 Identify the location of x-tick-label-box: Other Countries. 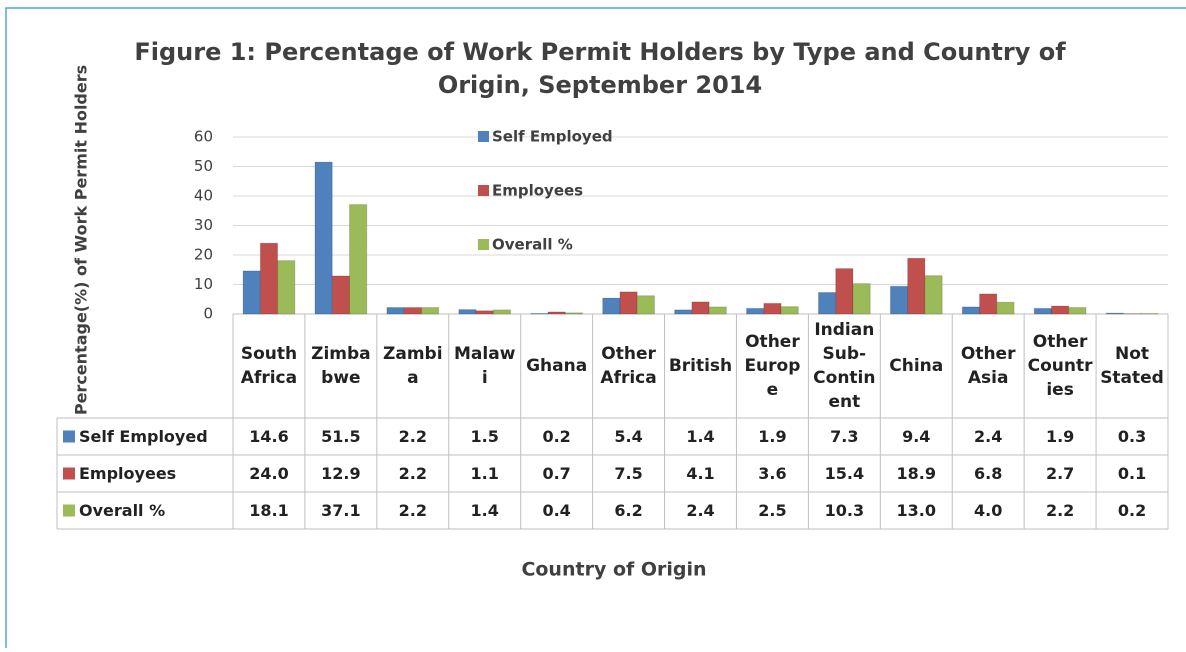
(1060, 366).